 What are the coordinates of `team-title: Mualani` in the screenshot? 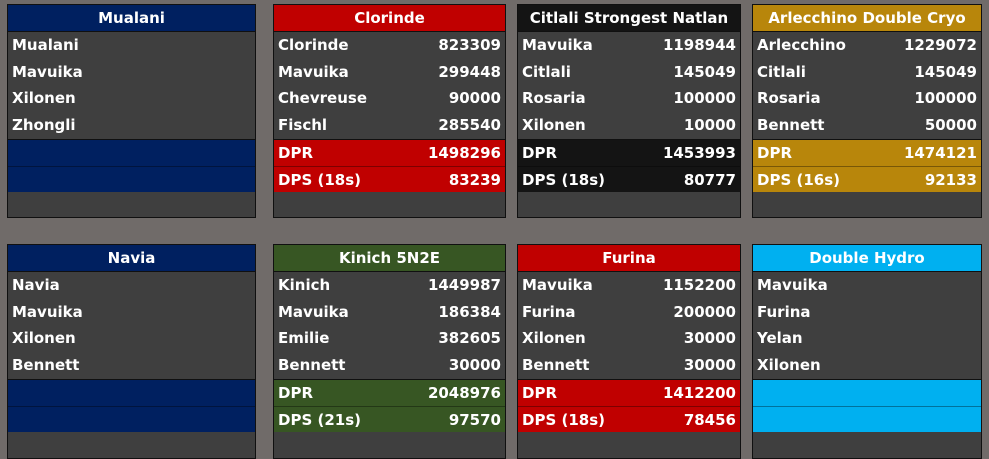 It's located at (131, 18).